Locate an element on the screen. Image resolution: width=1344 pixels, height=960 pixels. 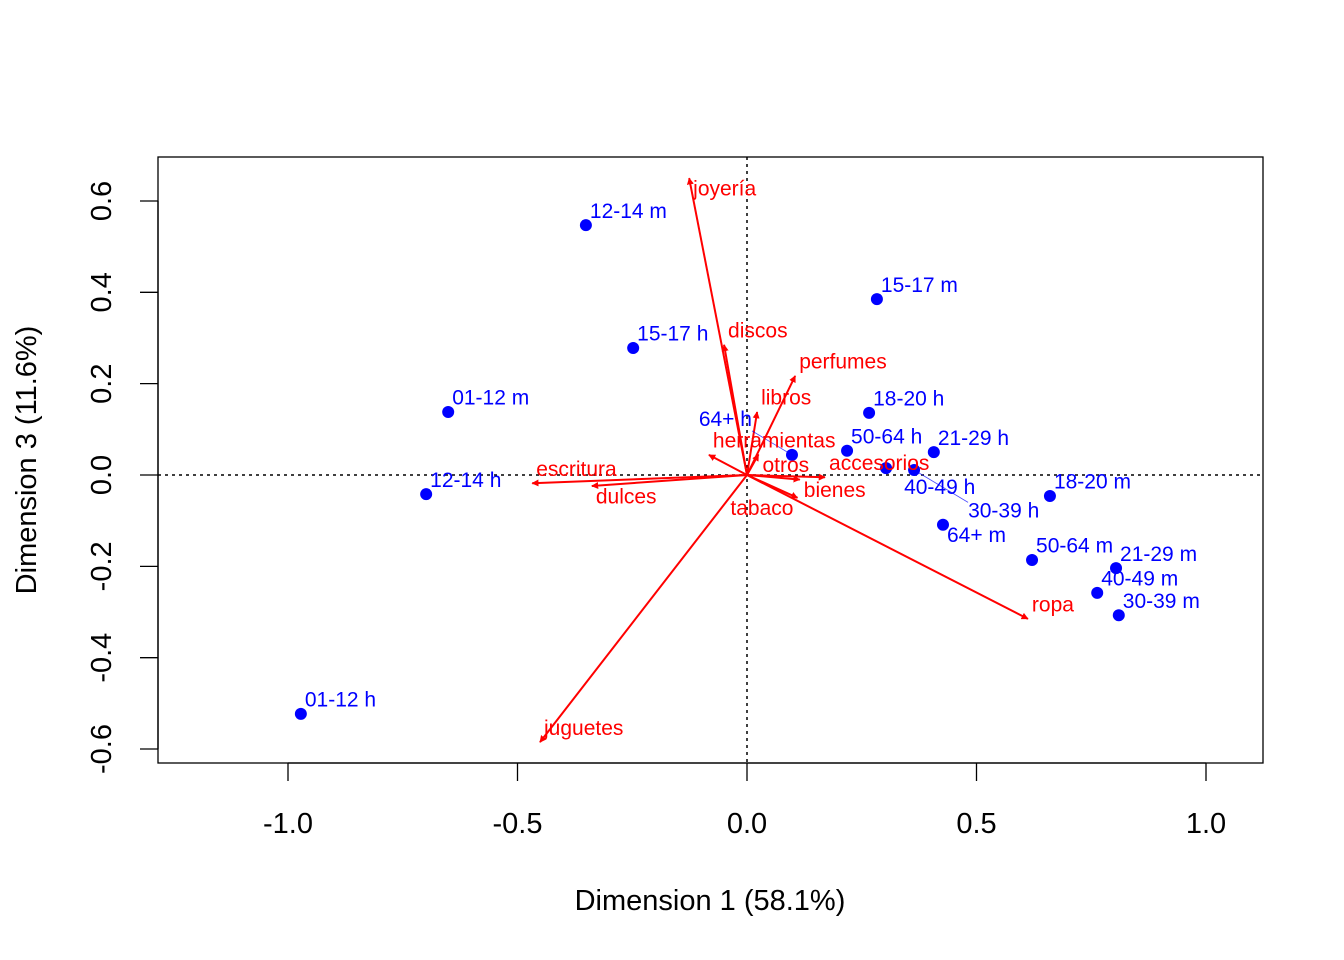
point-label: 40-49 h is located at coordinates (939, 487).